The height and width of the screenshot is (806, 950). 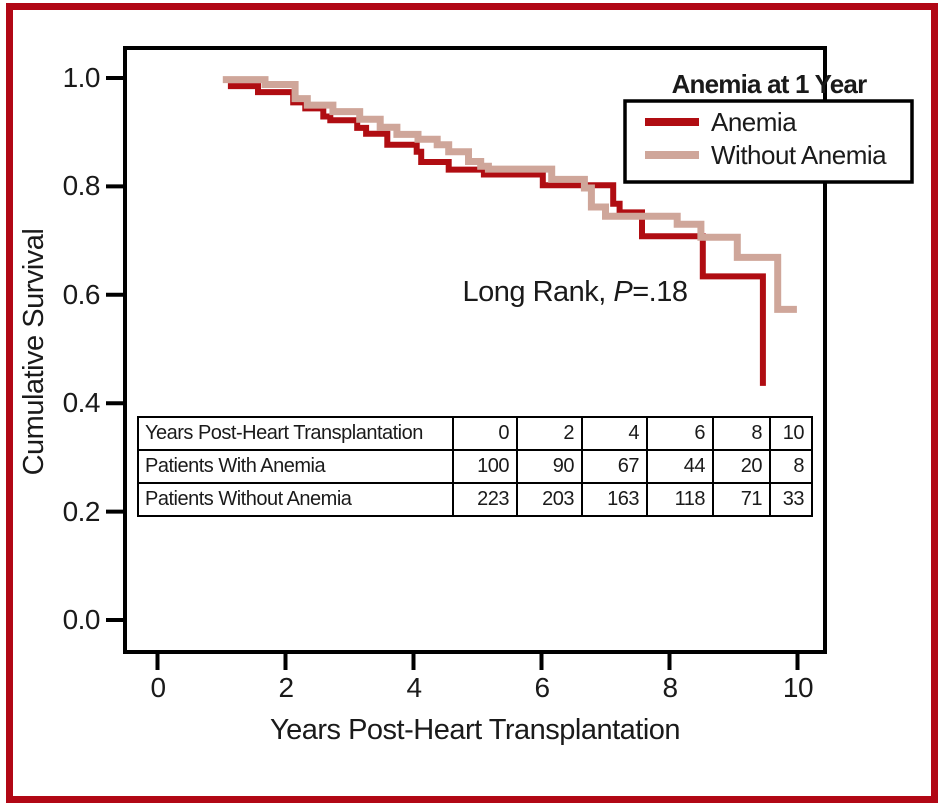 I want to click on table-cell: 44, so click(x=680, y=466).